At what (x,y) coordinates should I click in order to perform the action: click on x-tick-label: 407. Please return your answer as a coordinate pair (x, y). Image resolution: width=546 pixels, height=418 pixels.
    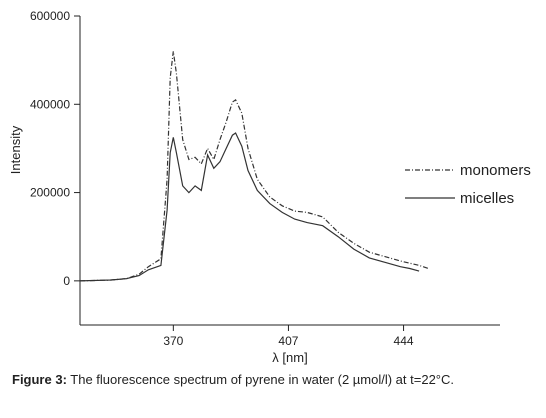
    Looking at the image, I should click on (288, 341).